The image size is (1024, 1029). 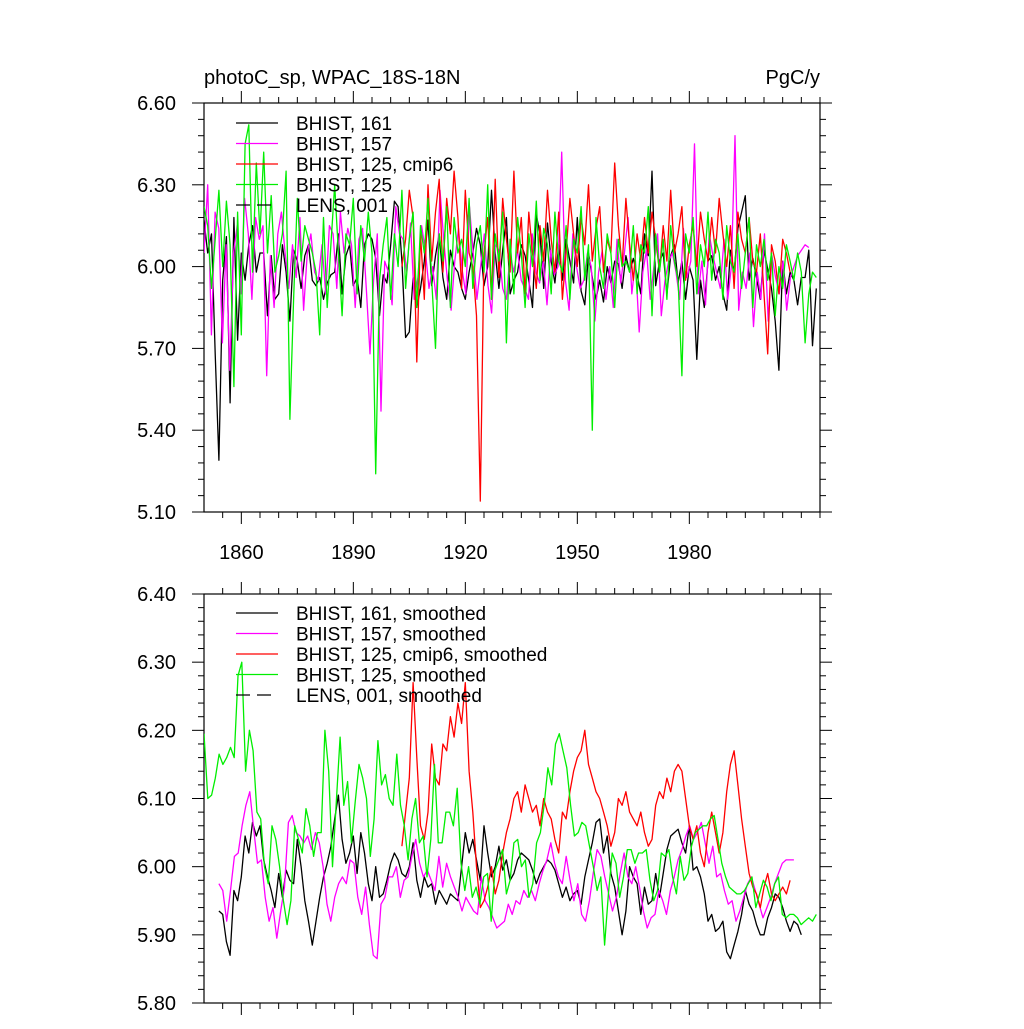 What do you see at coordinates (156, 595) in the screenshot?
I see `y-tick-label: 6.40` at bounding box center [156, 595].